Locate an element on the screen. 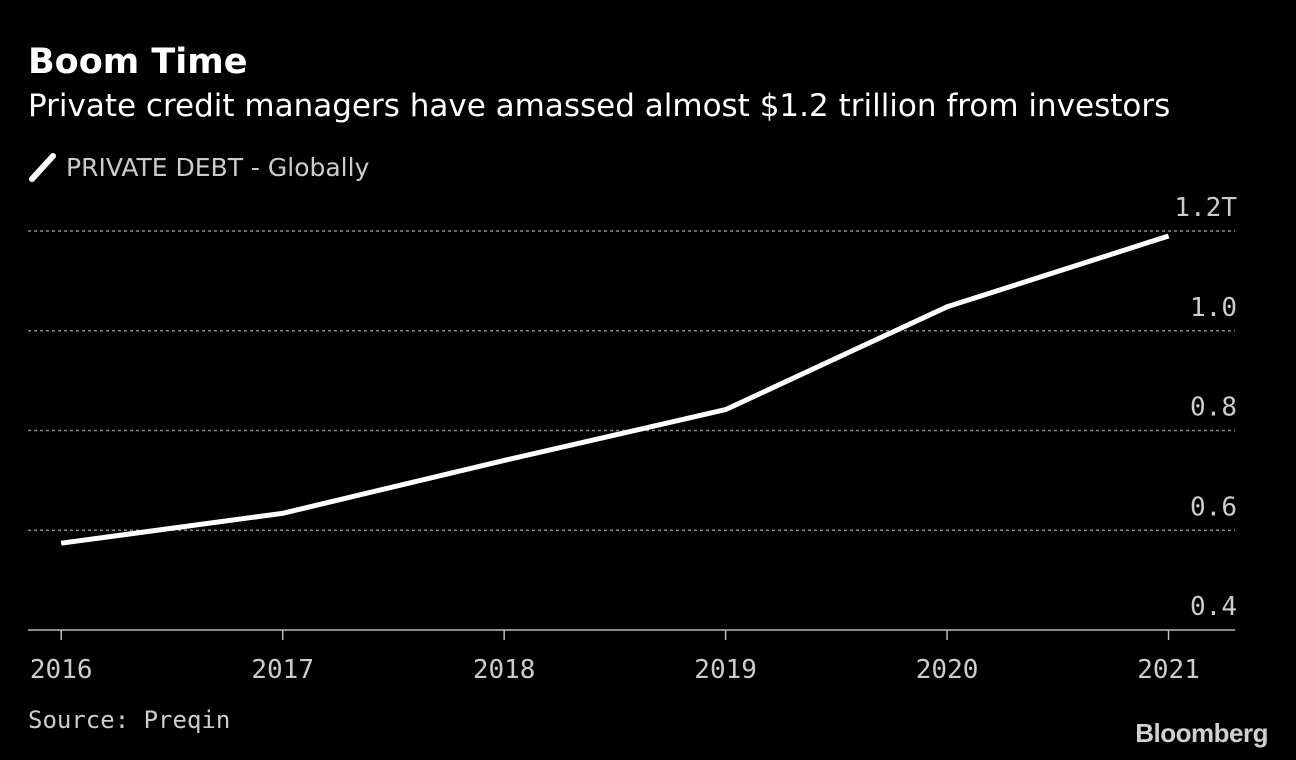  x-tick-label: 2017 is located at coordinates (282, 670).